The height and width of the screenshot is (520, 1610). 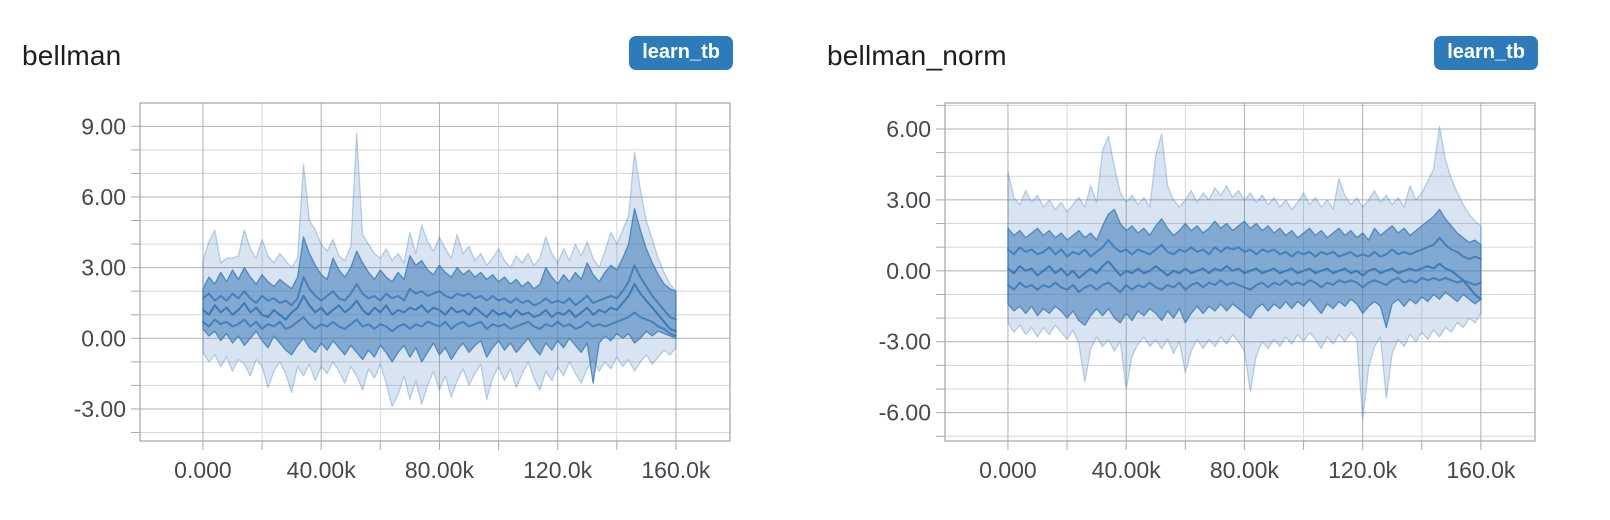 What do you see at coordinates (917, 55) in the screenshot?
I see `chart-title-bellman-norm: bellman_norm` at bounding box center [917, 55].